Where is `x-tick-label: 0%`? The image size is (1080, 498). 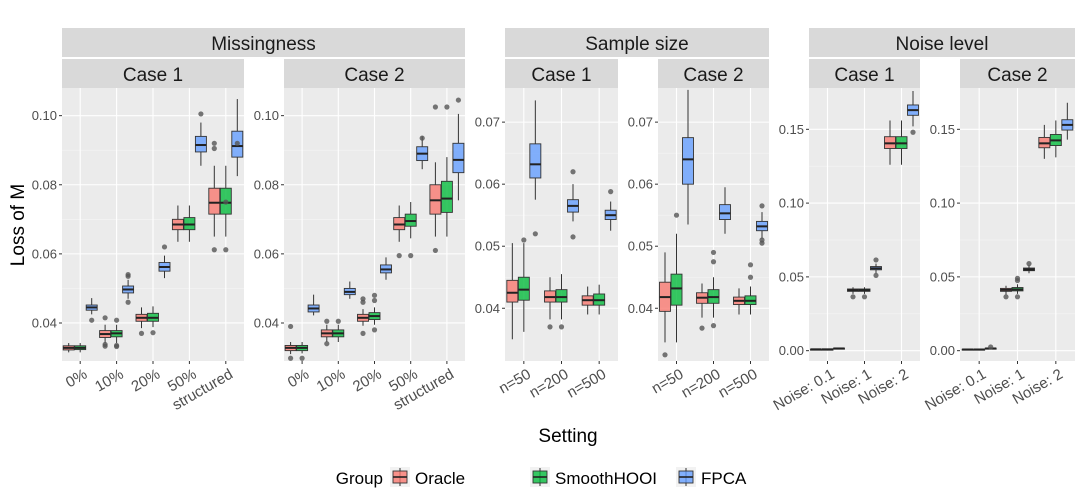
x-tick-label: 0% is located at coordinates (298, 379).